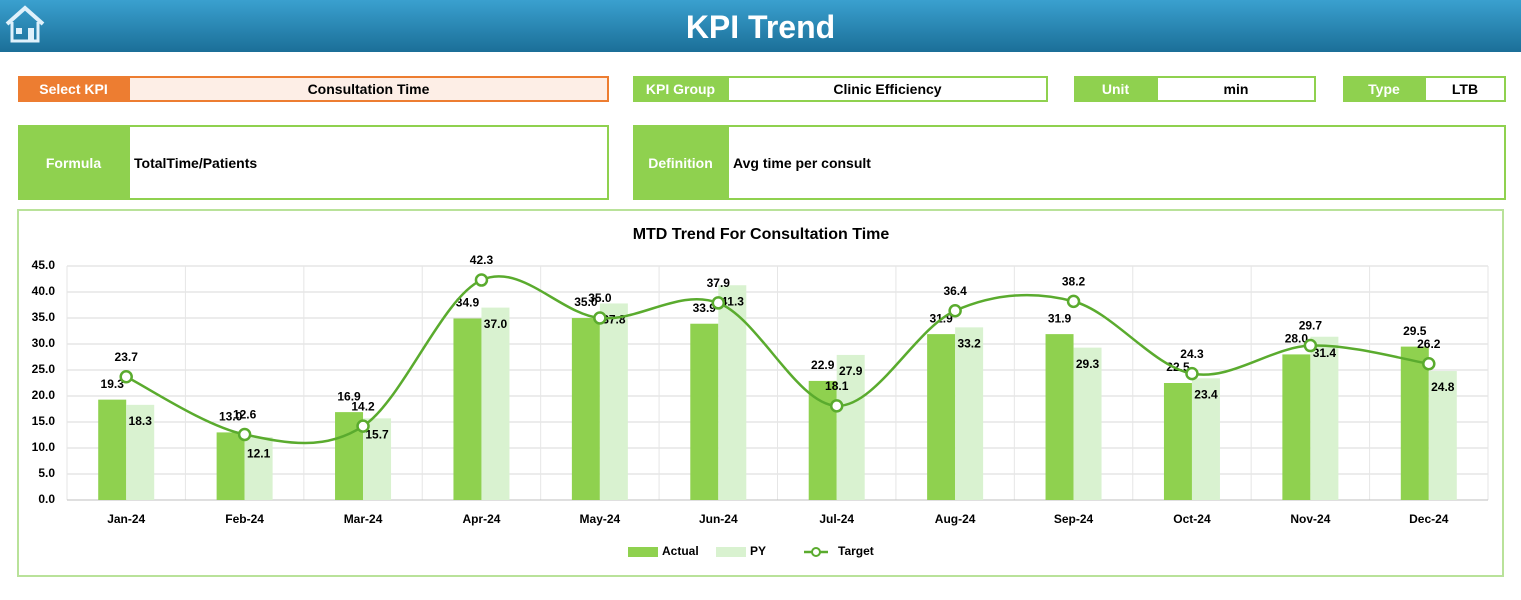  I want to click on field-label: KPI Group, so click(680, 89).